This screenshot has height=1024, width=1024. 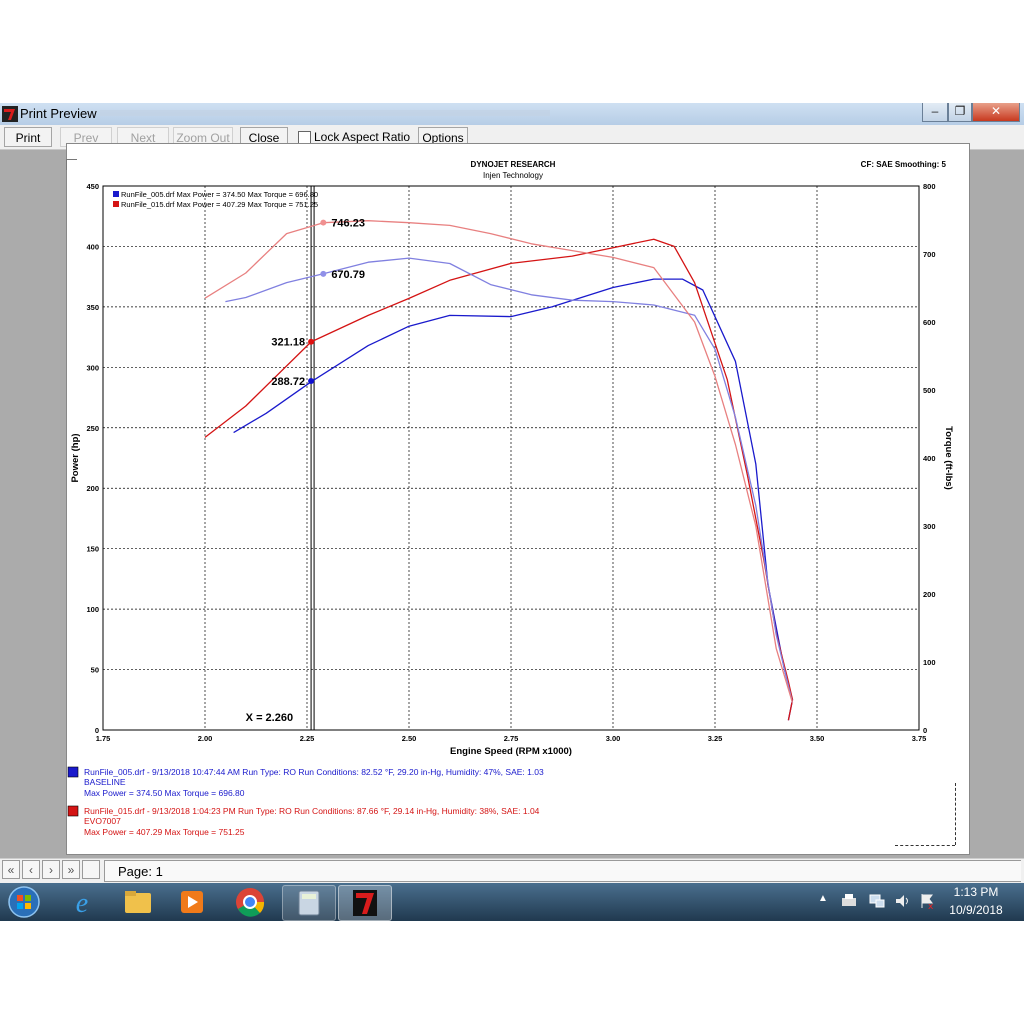 What do you see at coordinates (929, 186) in the screenshot?
I see `y2-tick-label: 800` at bounding box center [929, 186].